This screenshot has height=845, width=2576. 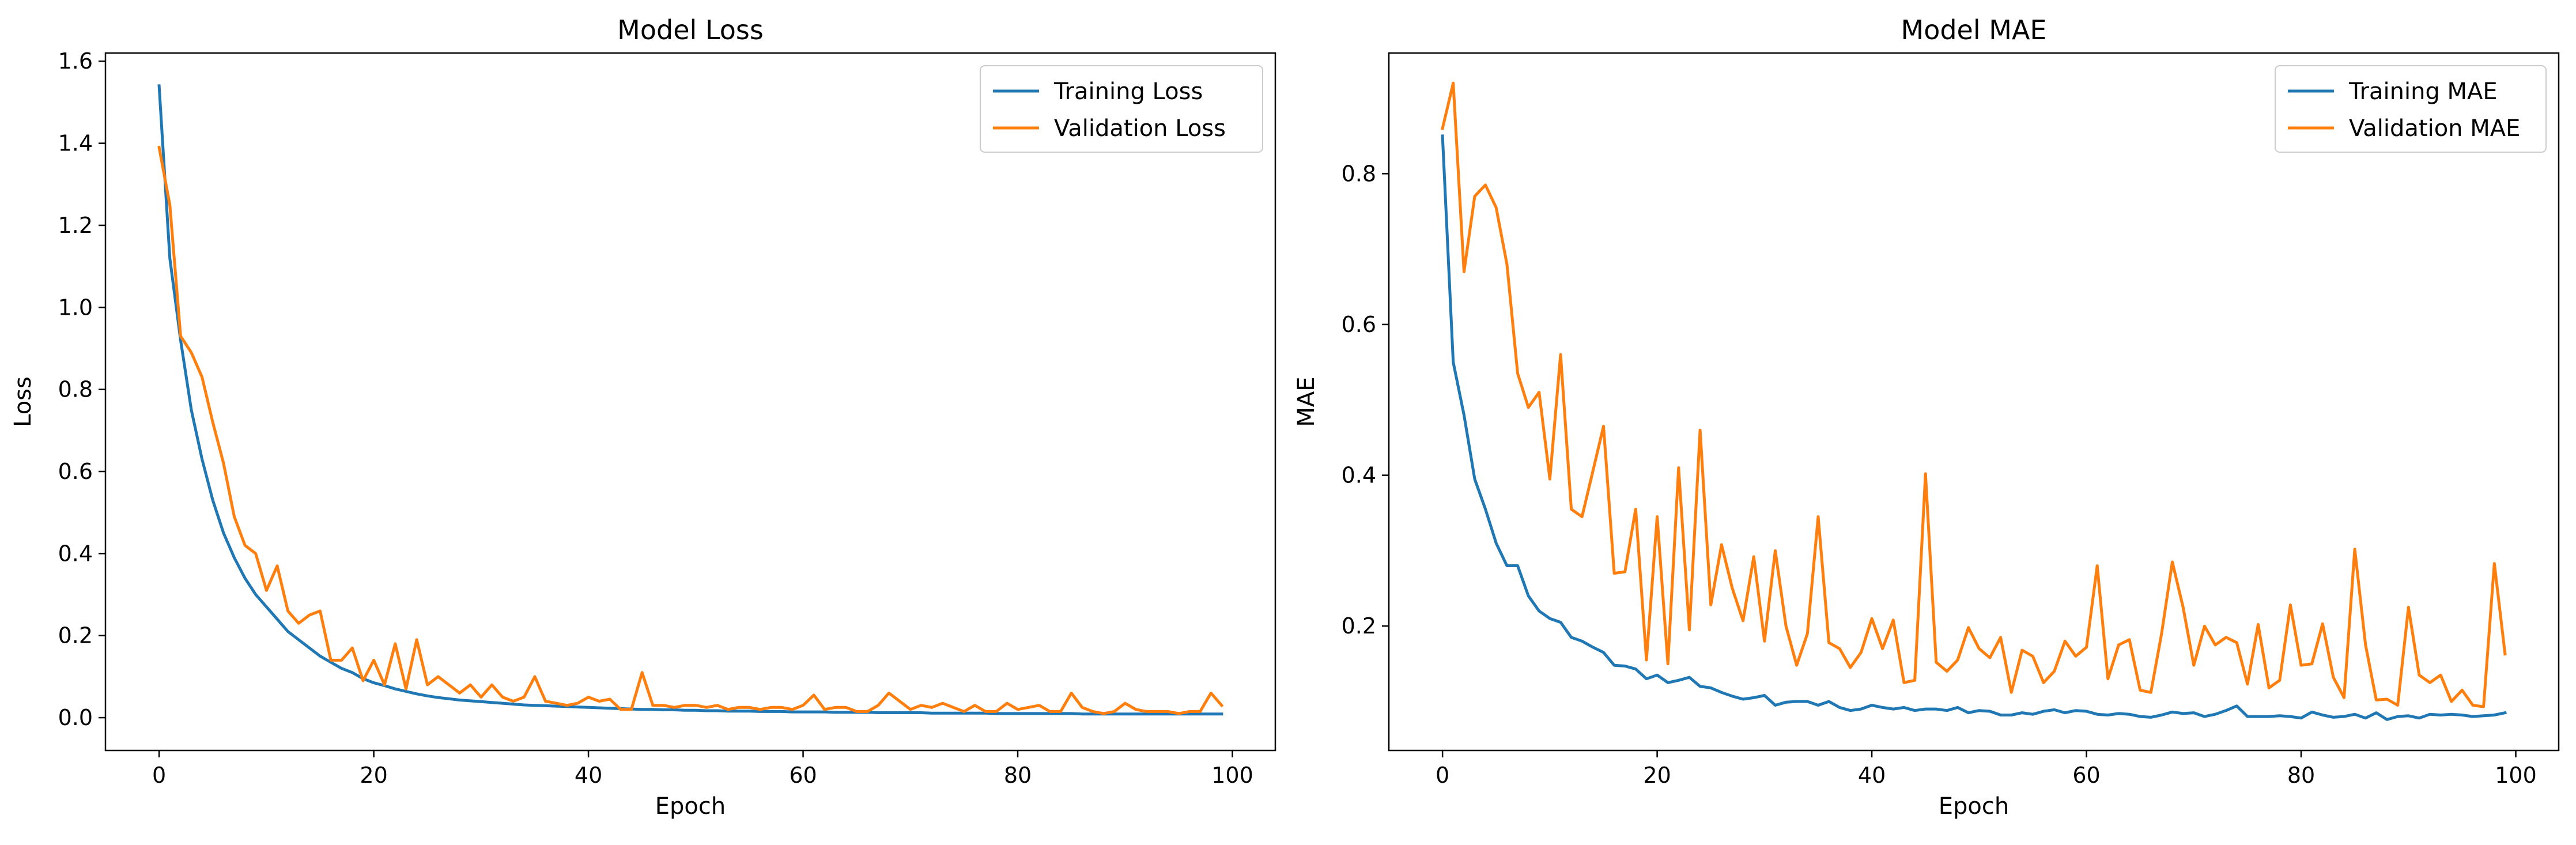 What do you see at coordinates (2434, 128) in the screenshot?
I see `legend-label-validation-mae: Validation MAE` at bounding box center [2434, 128].